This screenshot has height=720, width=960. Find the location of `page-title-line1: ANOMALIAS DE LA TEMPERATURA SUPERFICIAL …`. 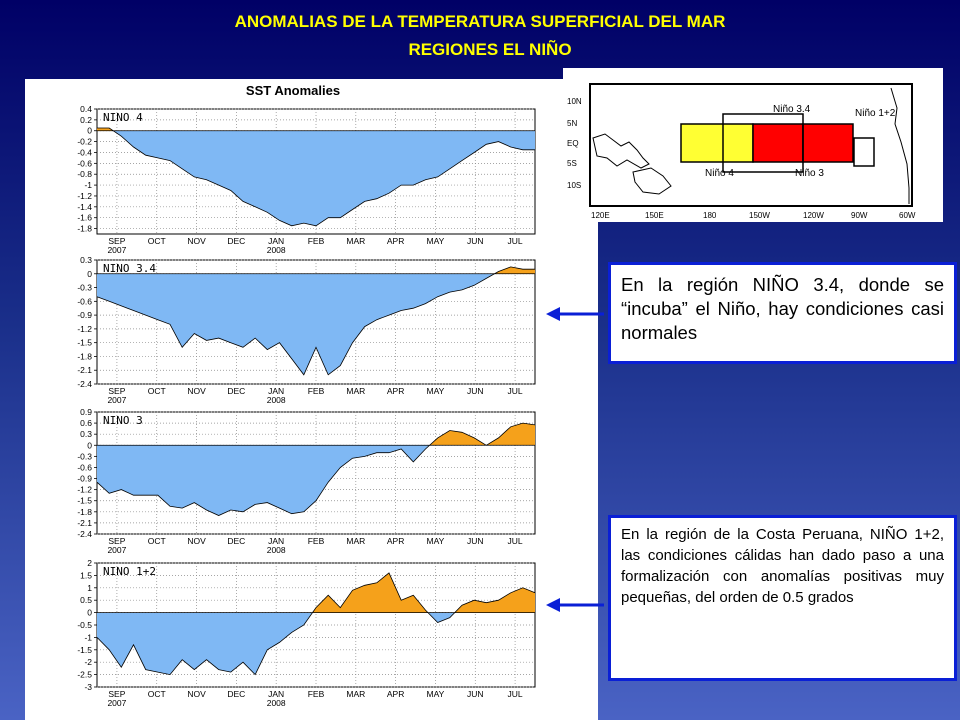

page-title-line1: ANOMALIAS DE LA TEMPERATURA SUPERFICIAL … is located at coordinates (480, 21).